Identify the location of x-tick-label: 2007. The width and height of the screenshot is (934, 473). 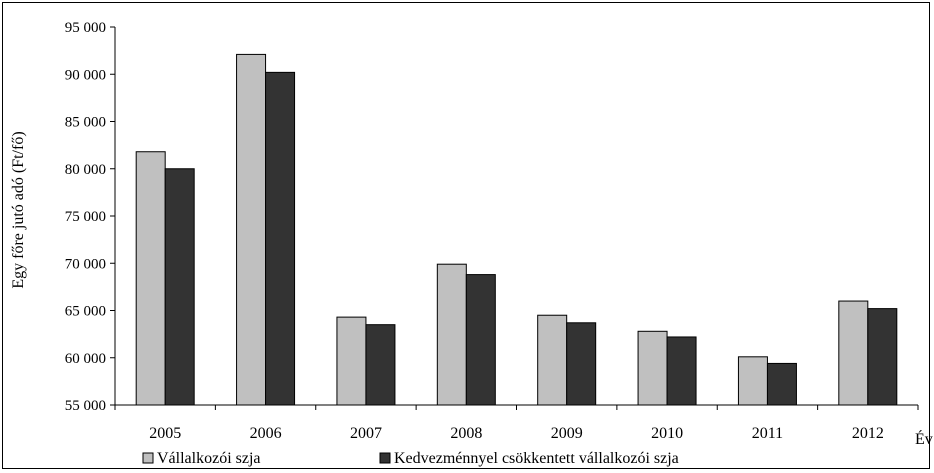
(366, 433).